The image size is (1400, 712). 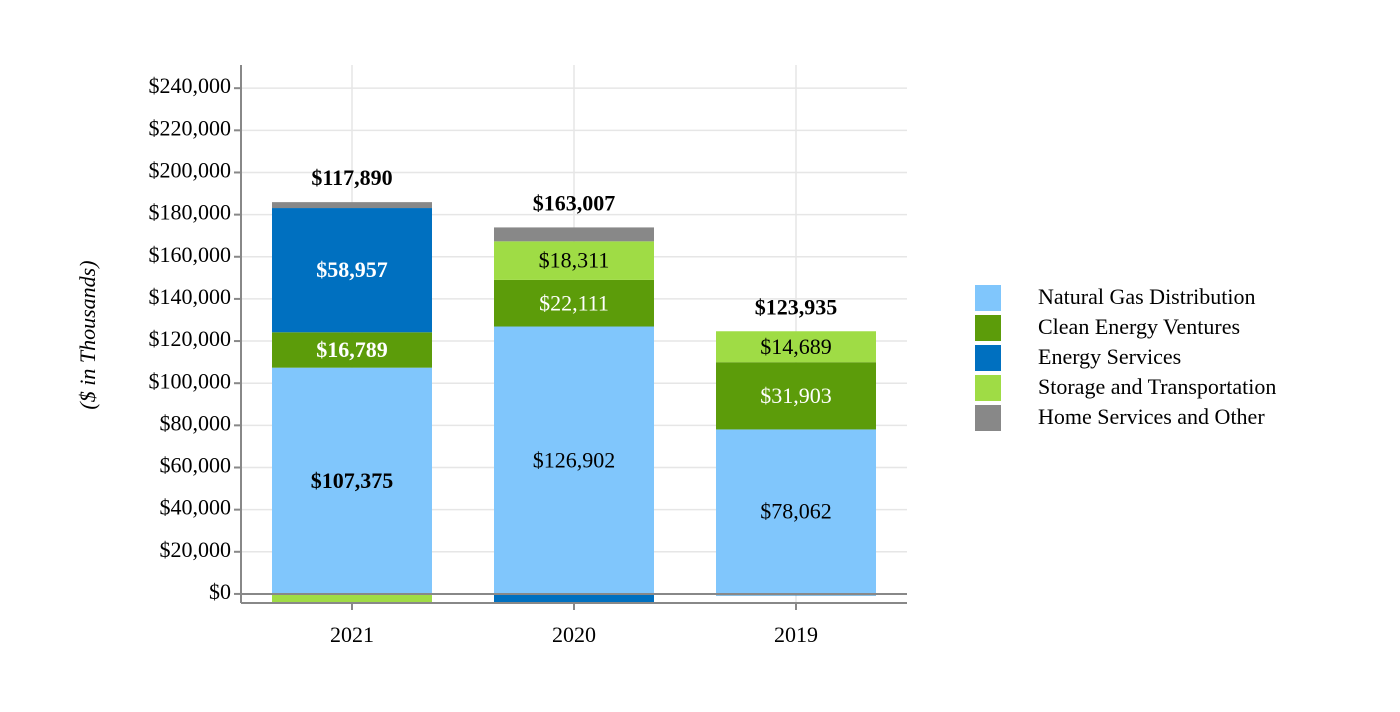 I want to click on value-label: $126,902, so click(x=574, y=459).